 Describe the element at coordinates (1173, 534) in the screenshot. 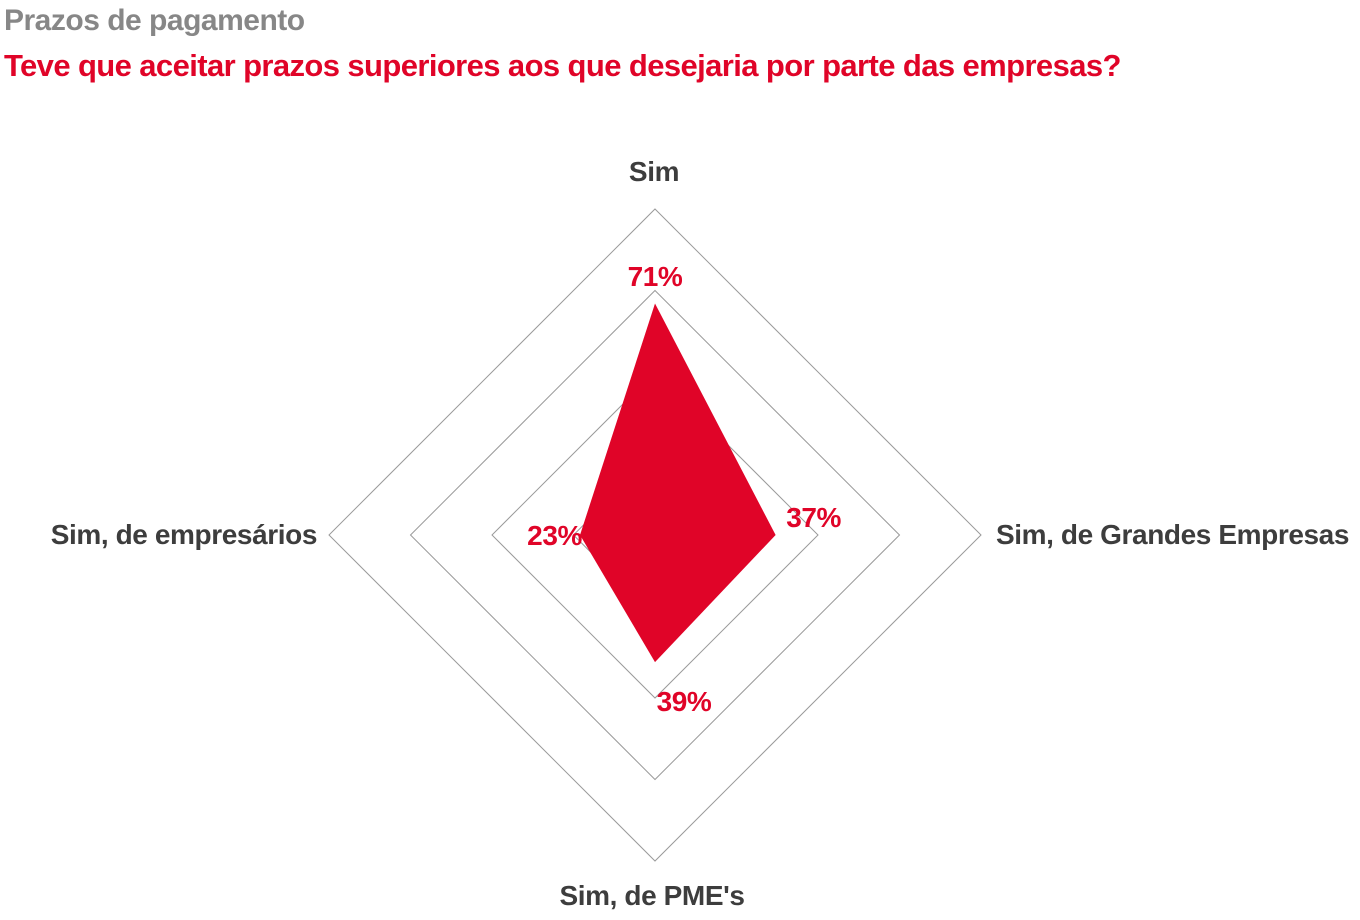

I see `axis-label-grandes-empresas: Sim, de Grandes Empresas` at that location.